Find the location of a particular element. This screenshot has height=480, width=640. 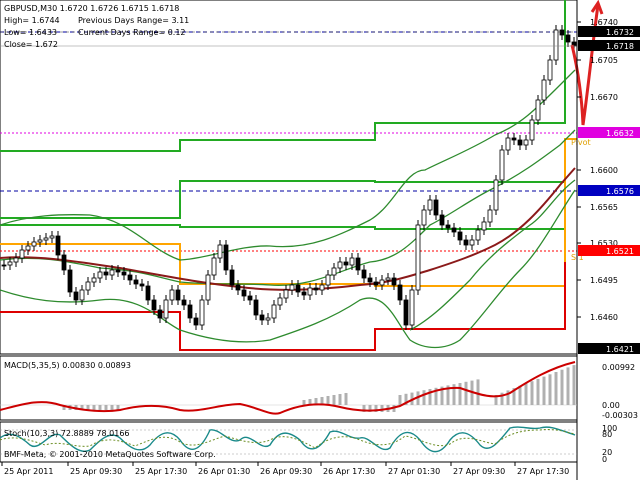

price-tag-label: 1.6718 is located at coordinates (620, 46).